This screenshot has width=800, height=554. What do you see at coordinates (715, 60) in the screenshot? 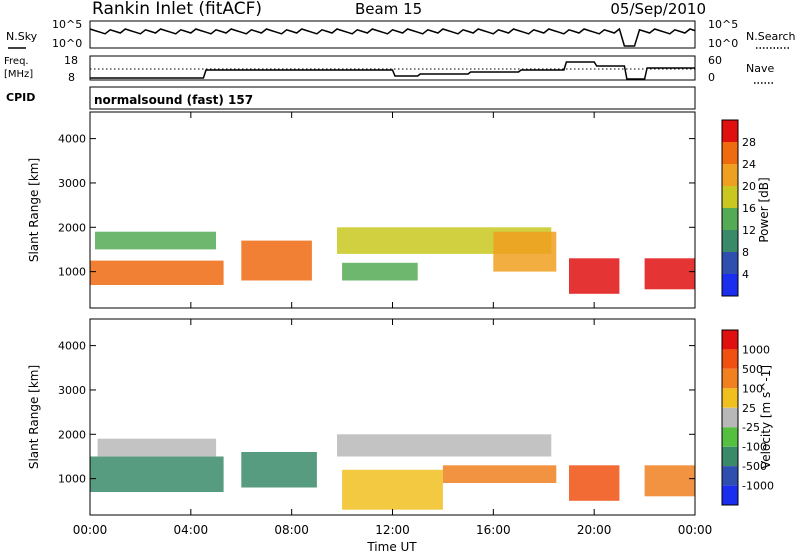
I see `nave-tick-top: 60` at bounding box center [715, 60].